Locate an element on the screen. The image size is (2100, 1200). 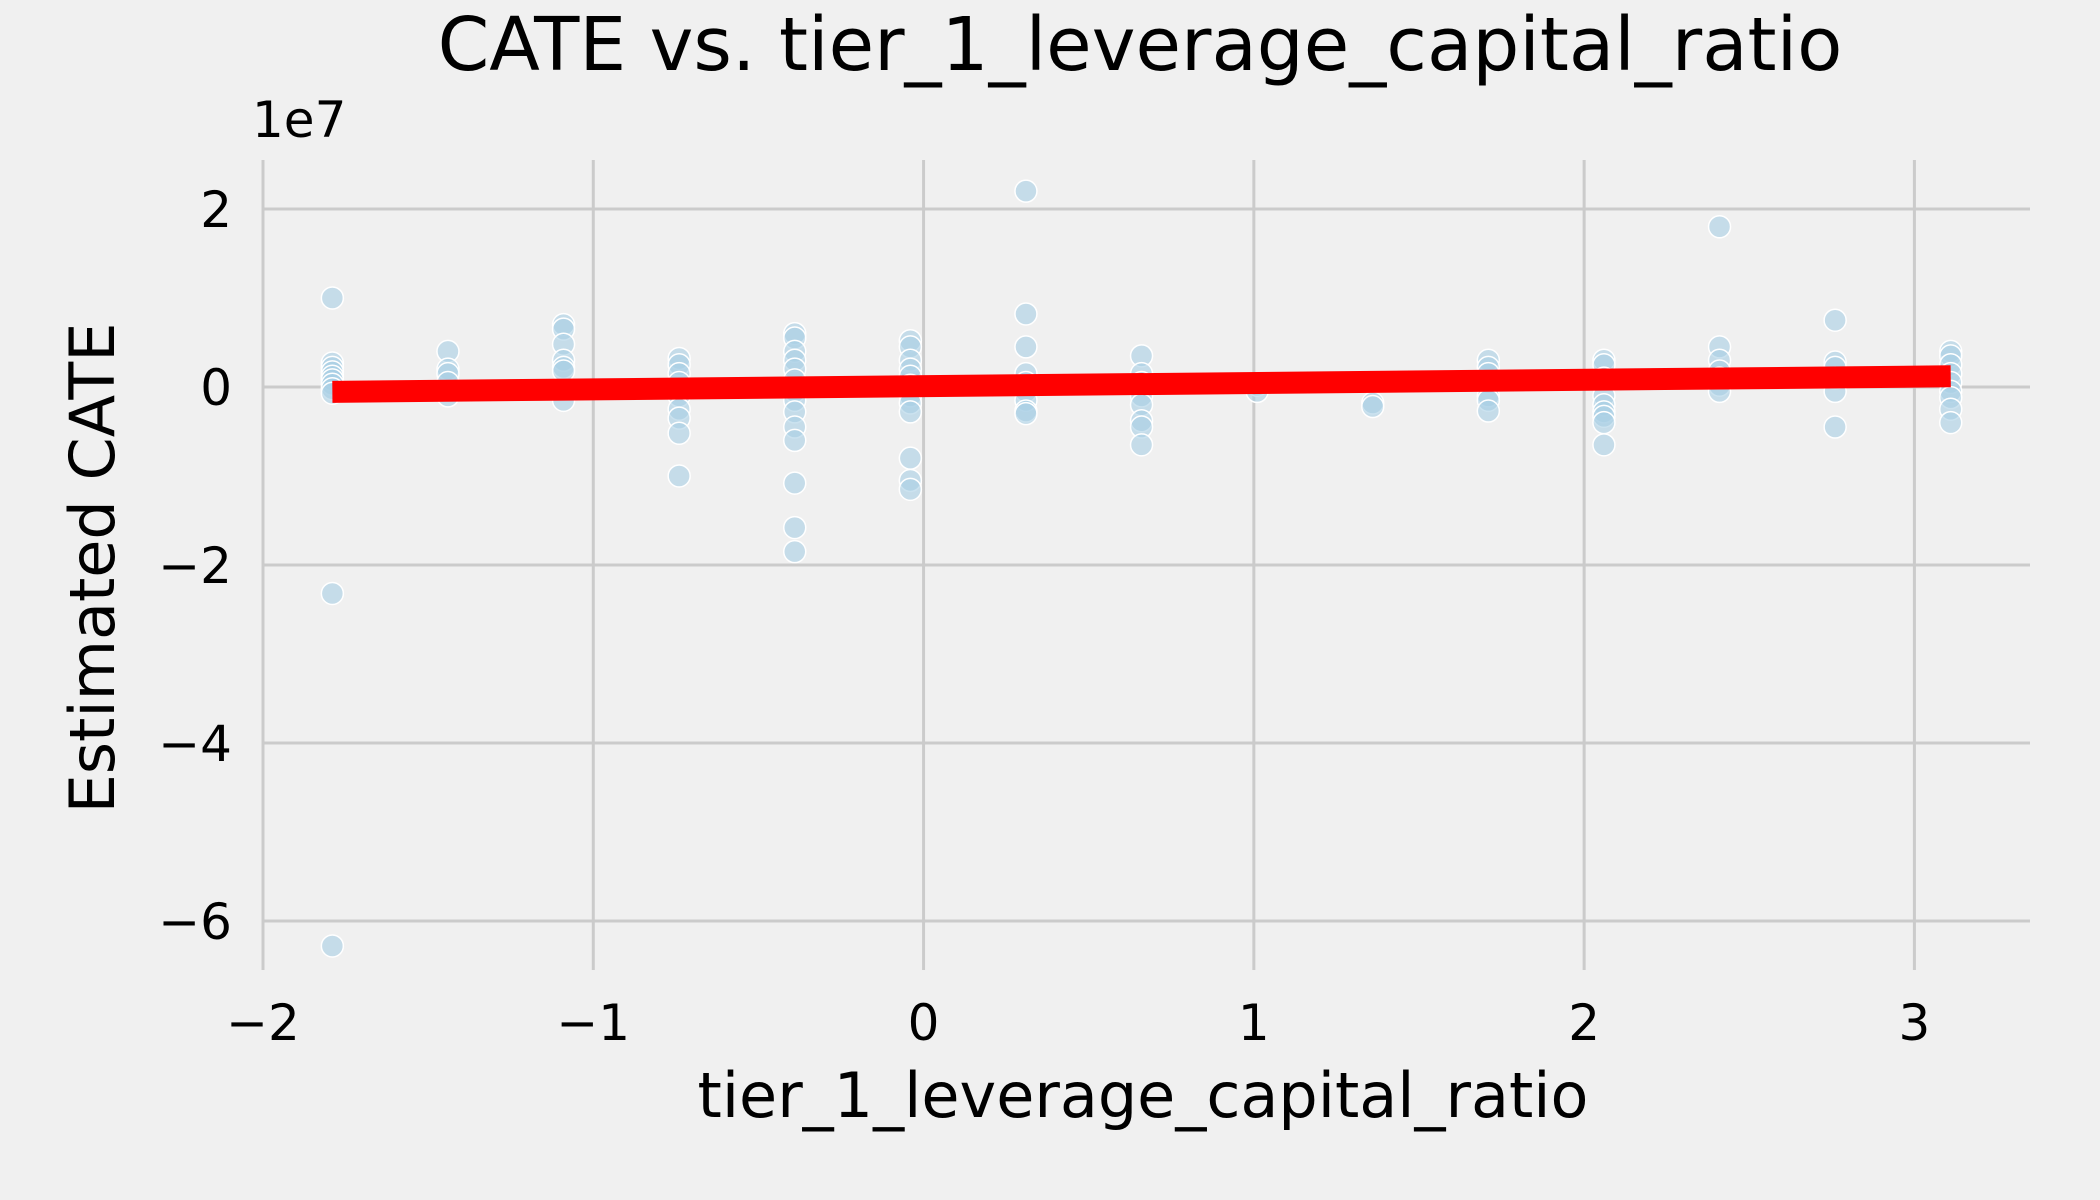
fit-line-layer is located at coordinates (1141, 384).